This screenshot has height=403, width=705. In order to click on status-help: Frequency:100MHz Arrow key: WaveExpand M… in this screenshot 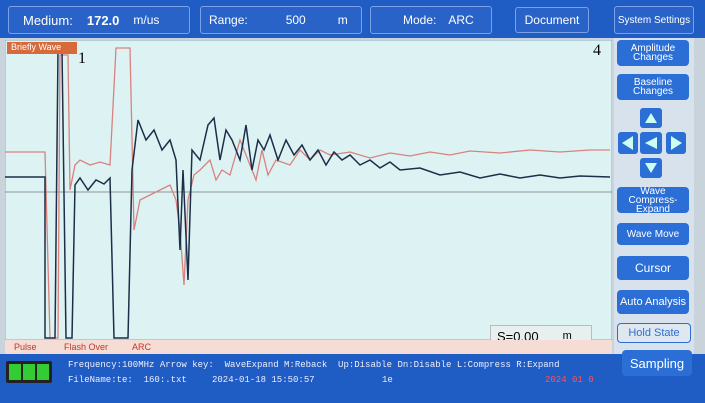, I will do `click(314, 365)`.